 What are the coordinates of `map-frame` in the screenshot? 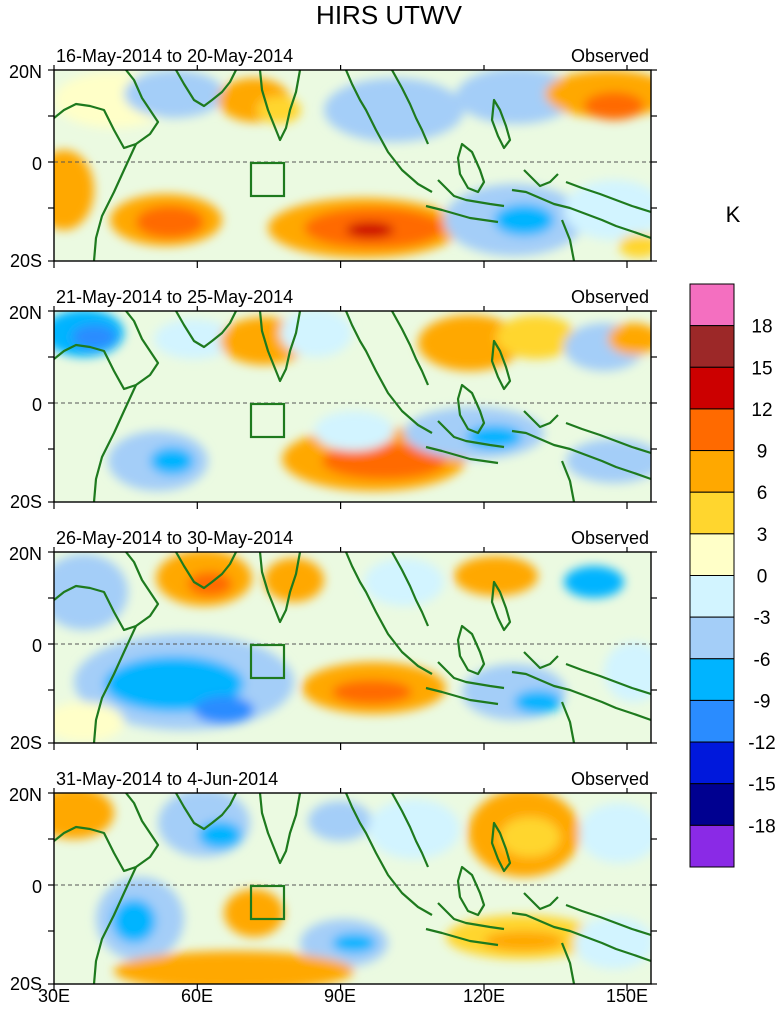 It's located at (352, 647).